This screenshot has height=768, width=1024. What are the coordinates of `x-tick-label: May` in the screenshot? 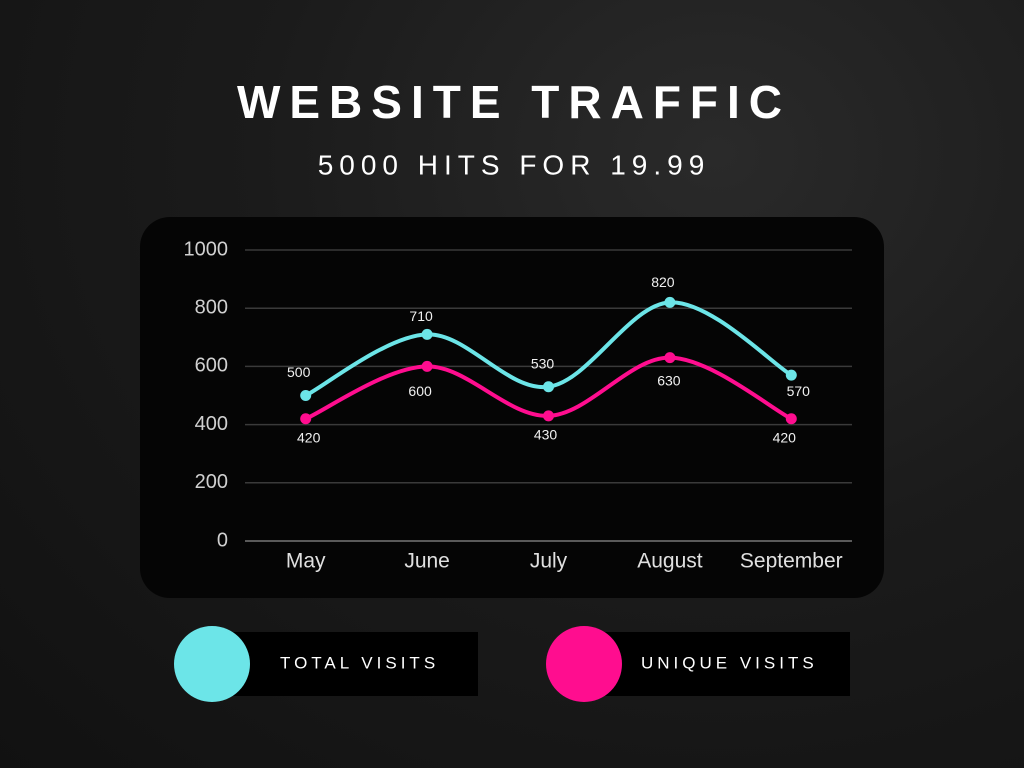 It's located at (306, 561).